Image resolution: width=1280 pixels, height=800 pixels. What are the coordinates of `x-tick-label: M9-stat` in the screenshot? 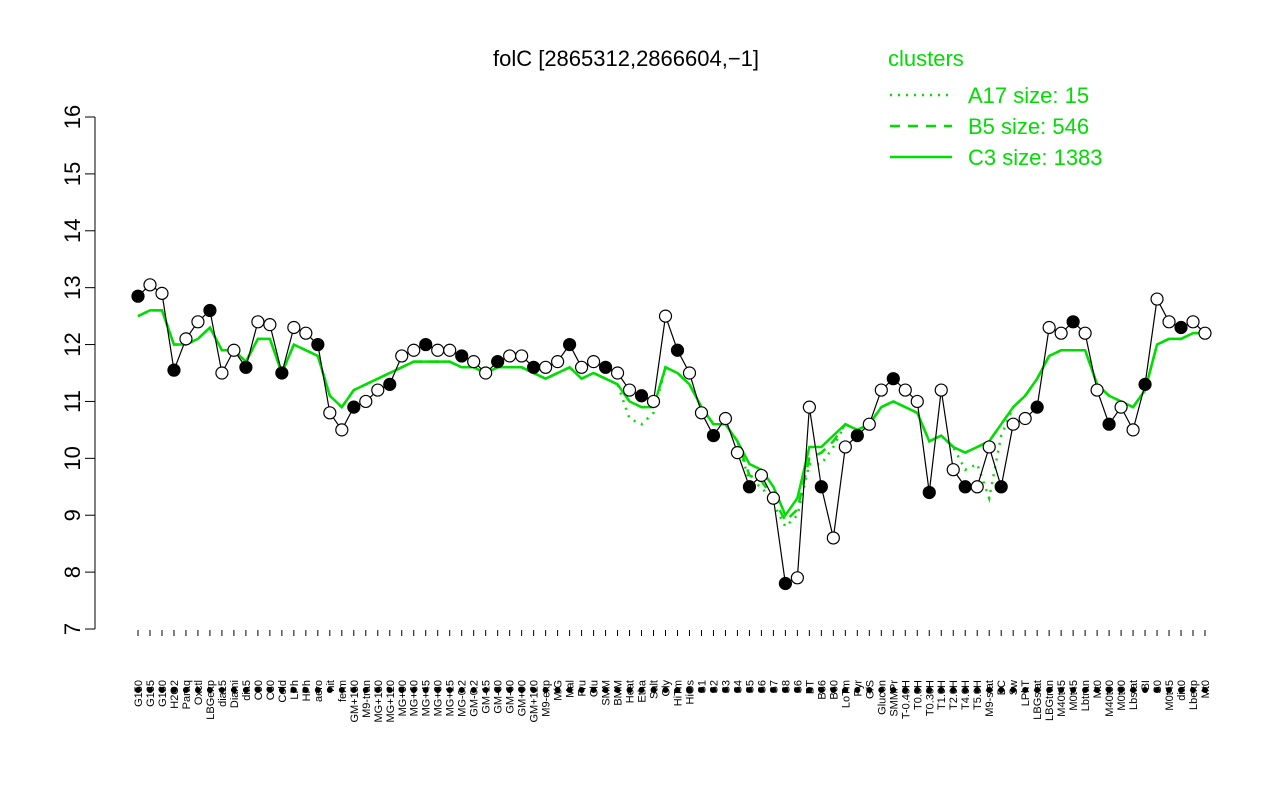 It's located at (990, 698).